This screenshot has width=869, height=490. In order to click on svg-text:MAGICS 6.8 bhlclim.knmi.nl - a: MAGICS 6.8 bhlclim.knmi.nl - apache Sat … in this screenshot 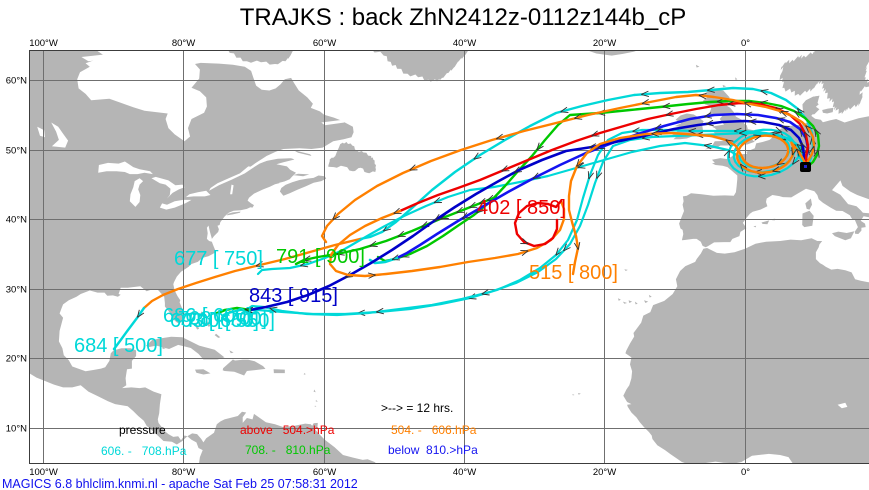, I will do `click(180, 483)`.